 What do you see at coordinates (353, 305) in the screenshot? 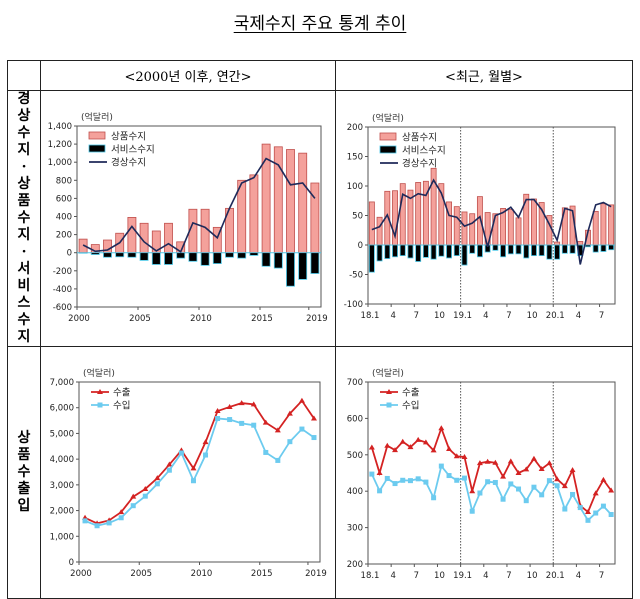
I see `y-tick-label: -100` at bounding box center [353, 305].